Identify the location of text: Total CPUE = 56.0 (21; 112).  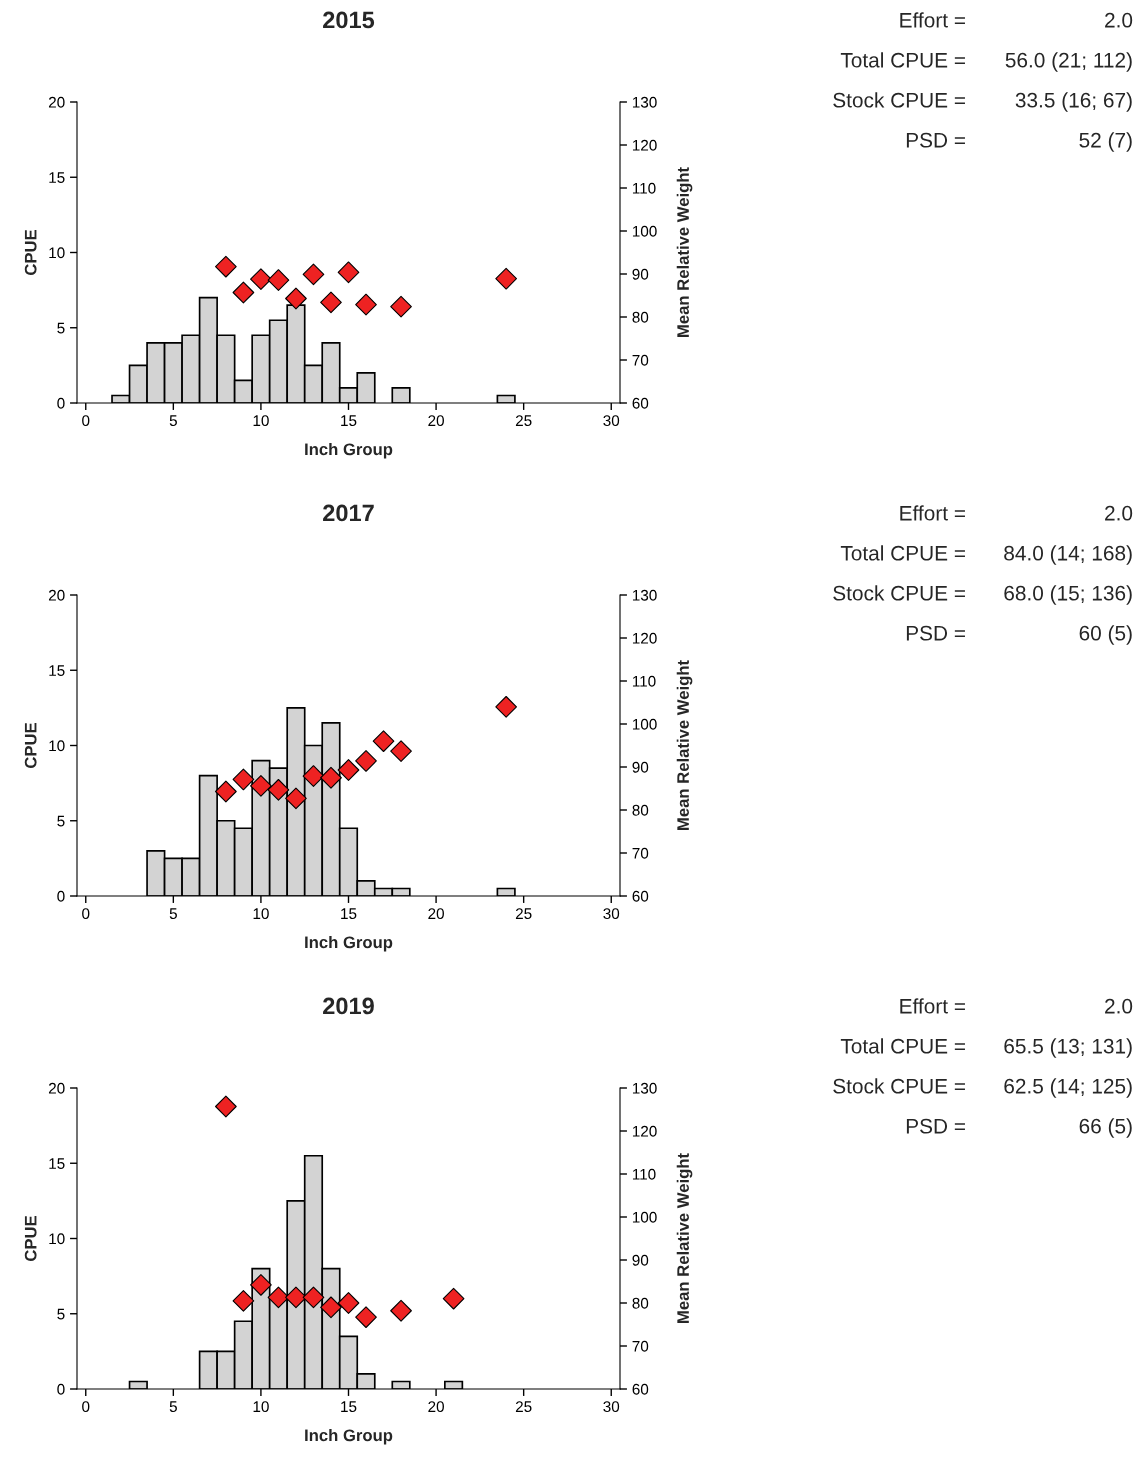
(986, 62).